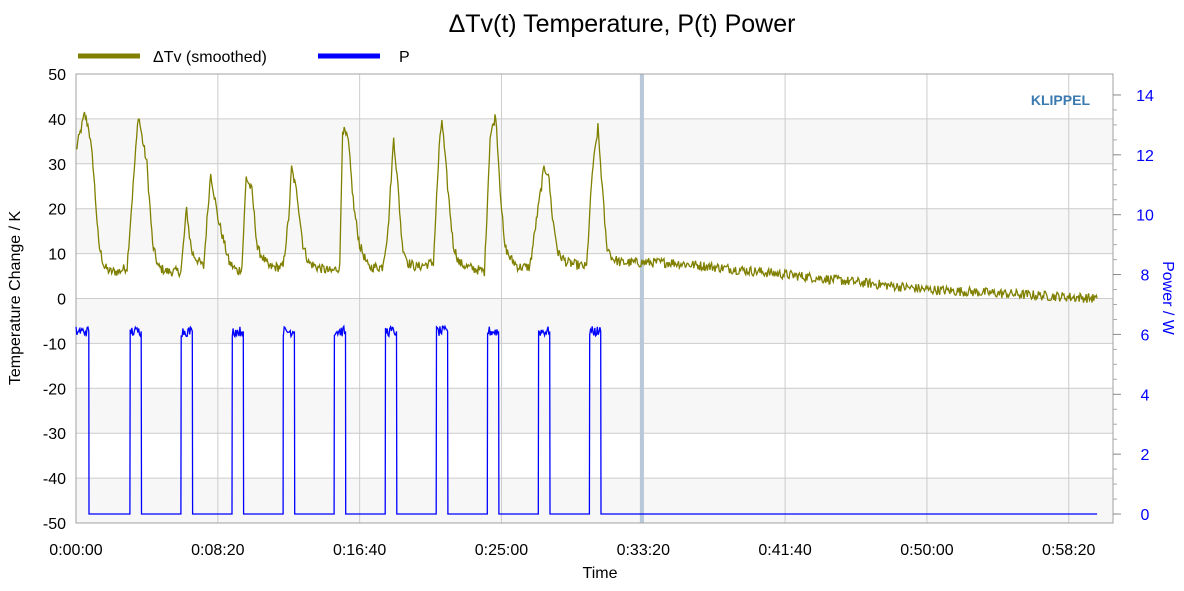 Image resolution: width=1184 pixels, height=591 pixels. I want to click on x-tick-label: 0:00:00, so click(75, 550).